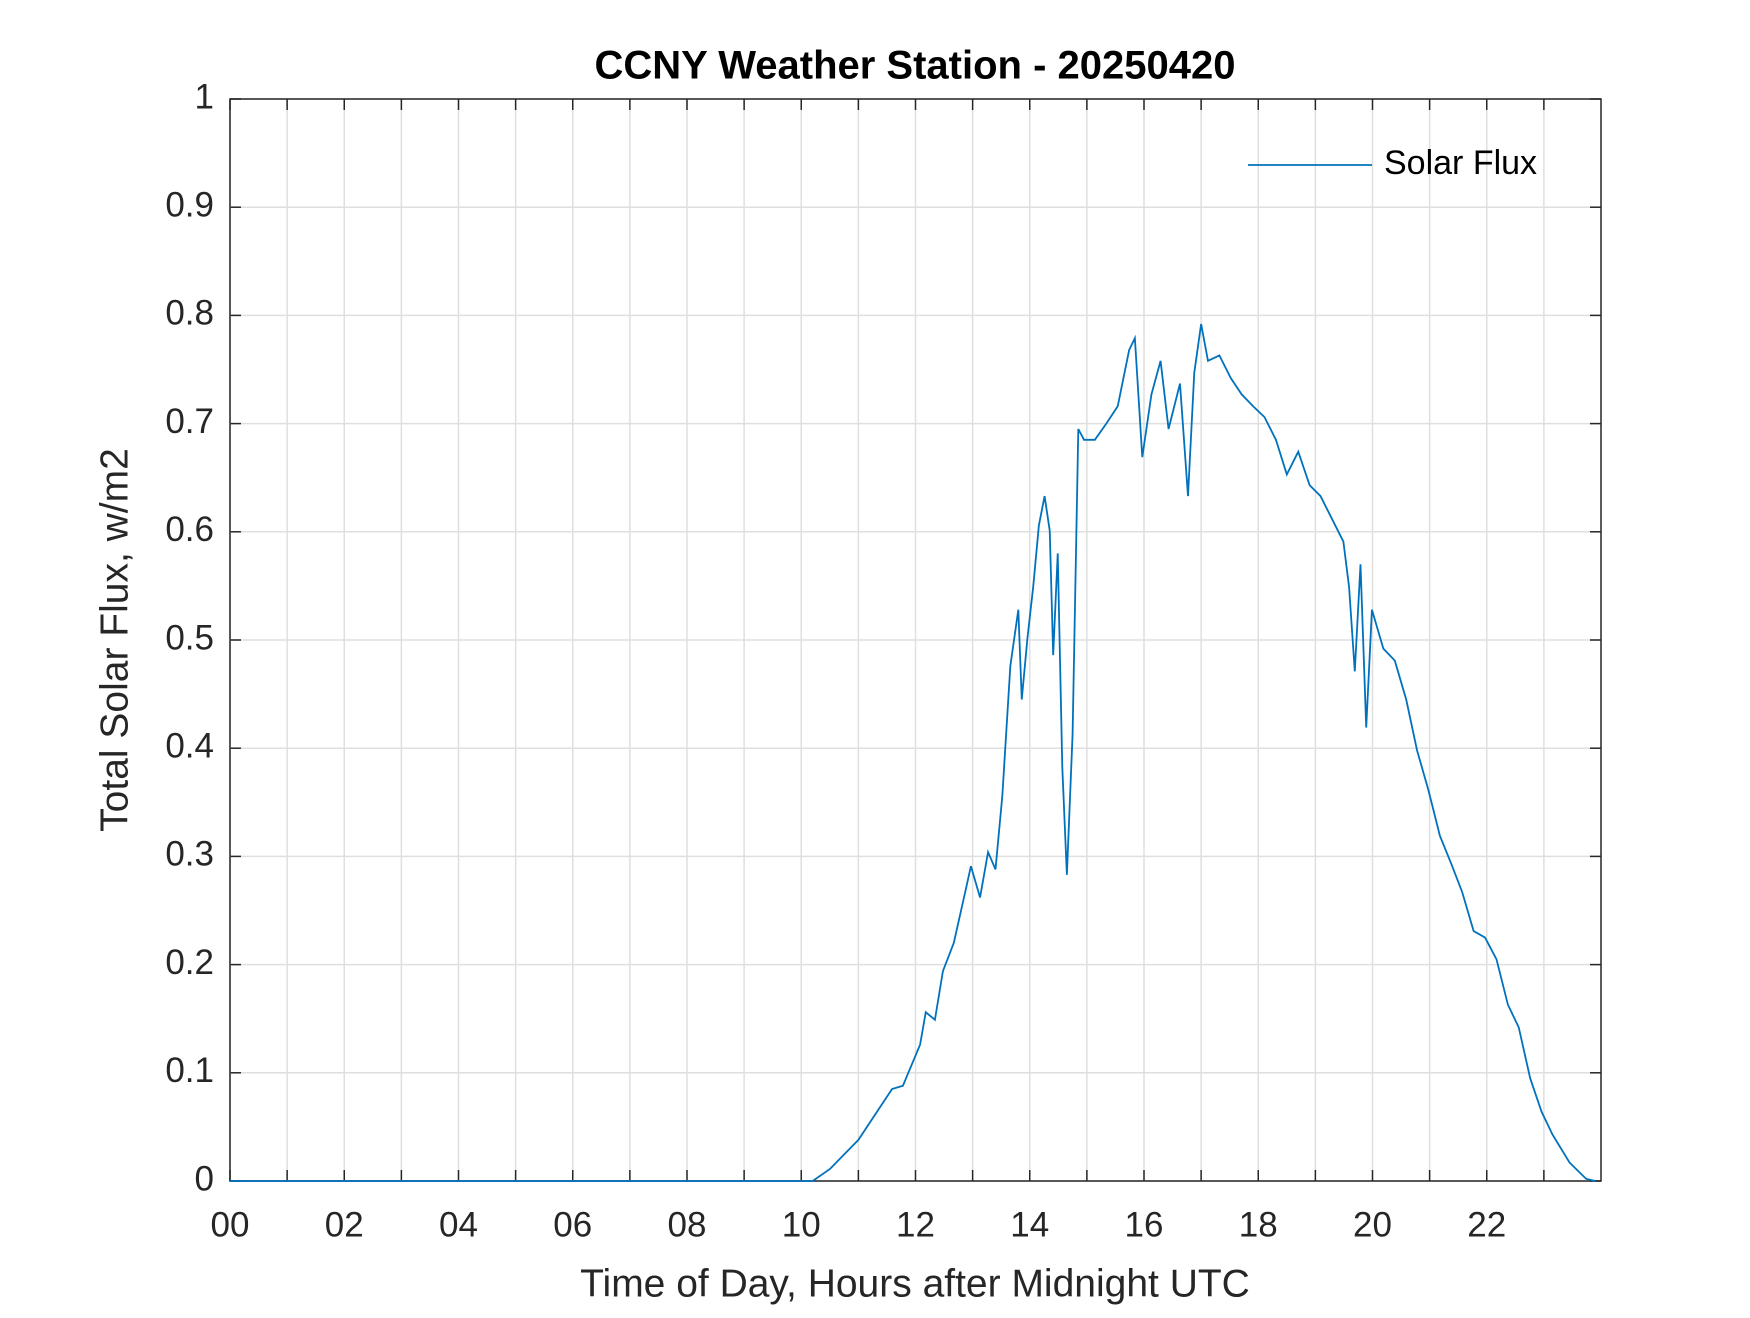 This screenshot has width=1750, height=1318. Describe the element at coordinates (189, 745) in the screenshot. I see `y-tick-label: 0.4` at that location.